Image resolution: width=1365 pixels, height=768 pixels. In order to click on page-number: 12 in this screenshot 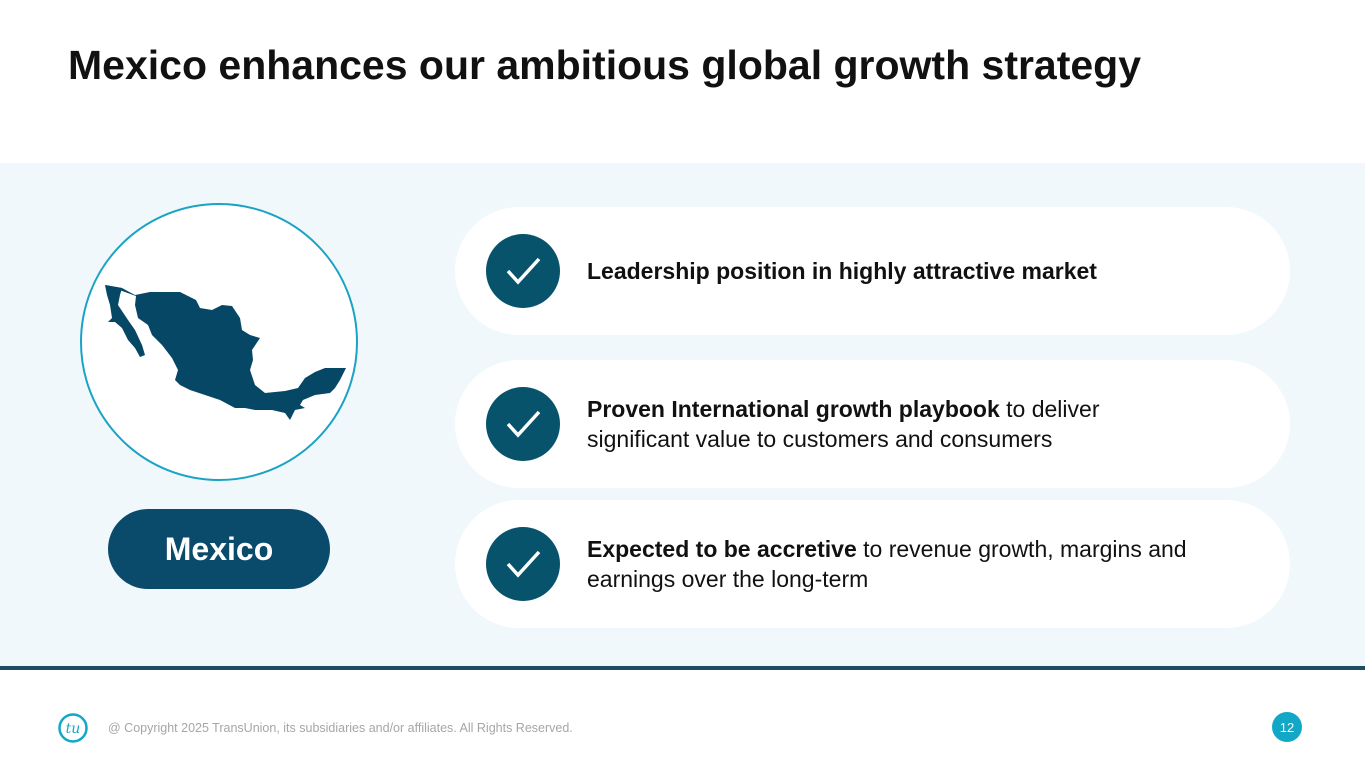, I will do `click(1287, 727)`.